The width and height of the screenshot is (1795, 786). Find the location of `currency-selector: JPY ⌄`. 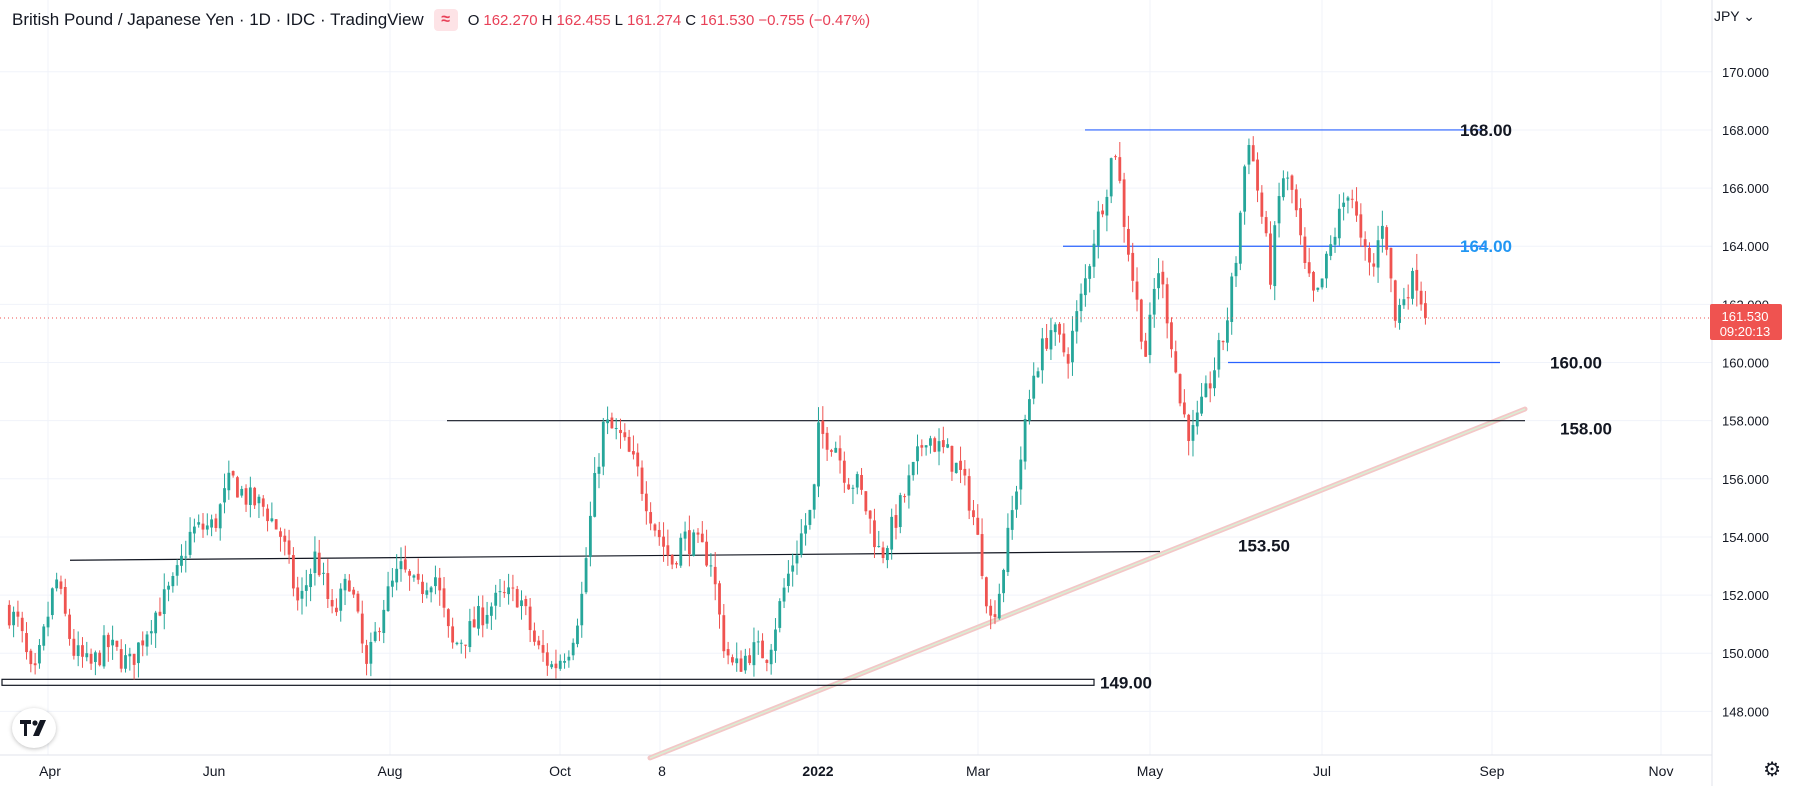

currency-selector: JPY ⌄ is located at coordinates (1734, 16).